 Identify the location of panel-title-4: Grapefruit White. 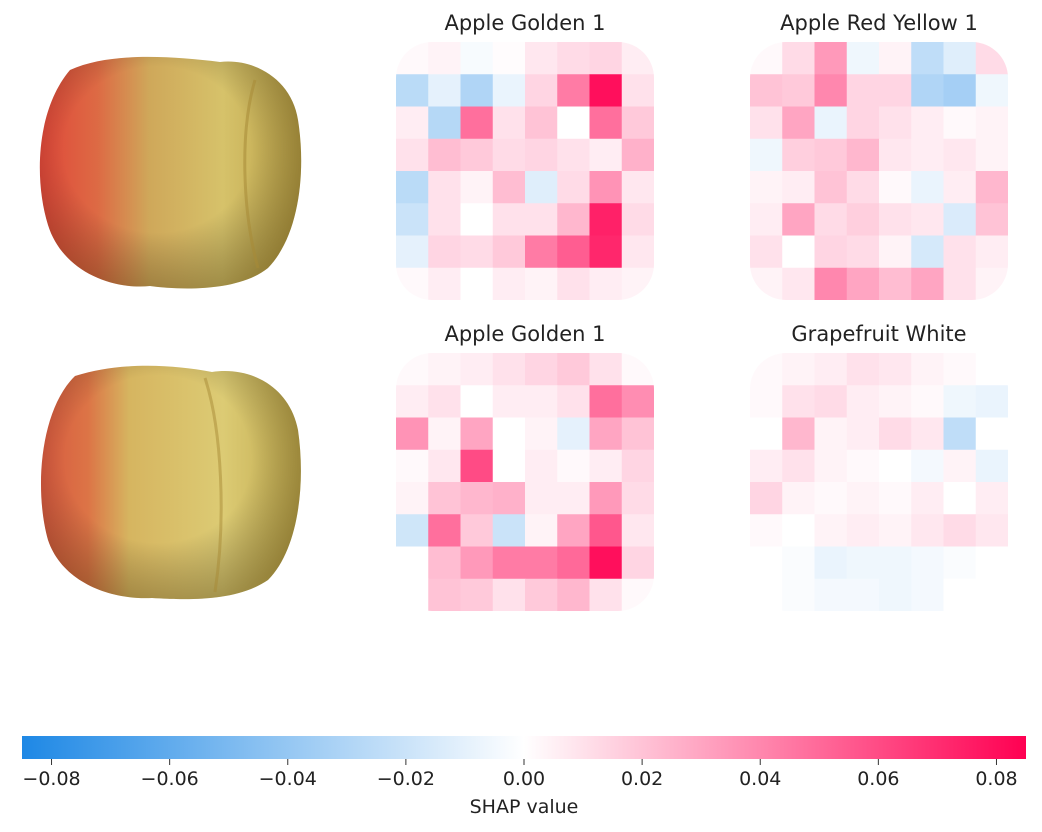
(878, 334).